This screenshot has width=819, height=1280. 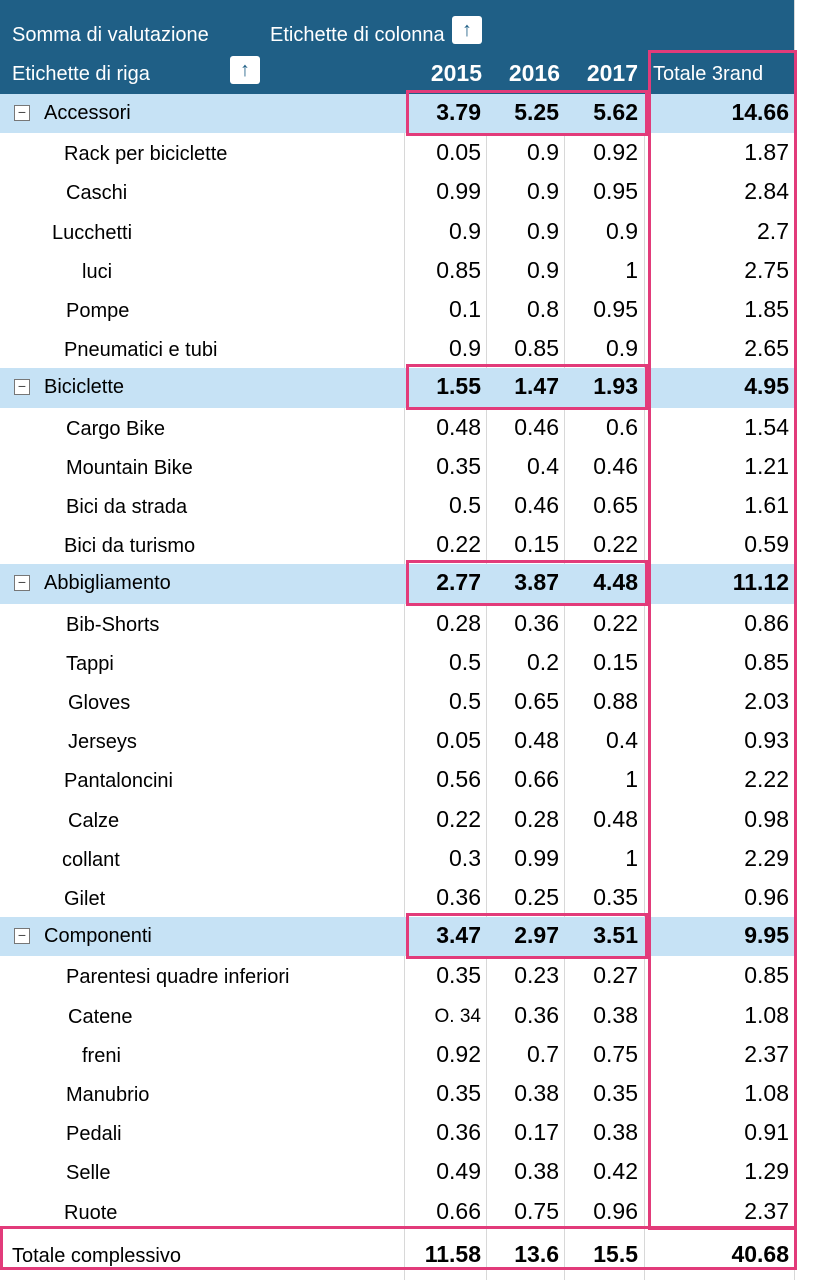 What do you see at coordinates (107, 583) in the screenshot?
I see `group-label: Abbigliamento` at bounding box center [107, 583].